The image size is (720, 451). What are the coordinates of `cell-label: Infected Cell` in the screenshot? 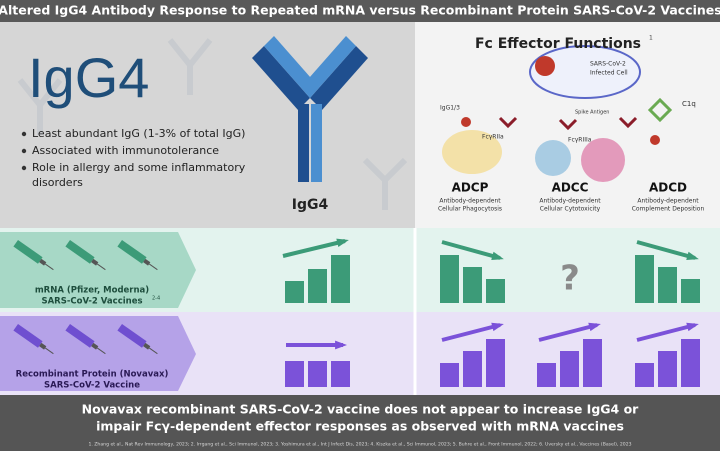 It's located at (609, 73).